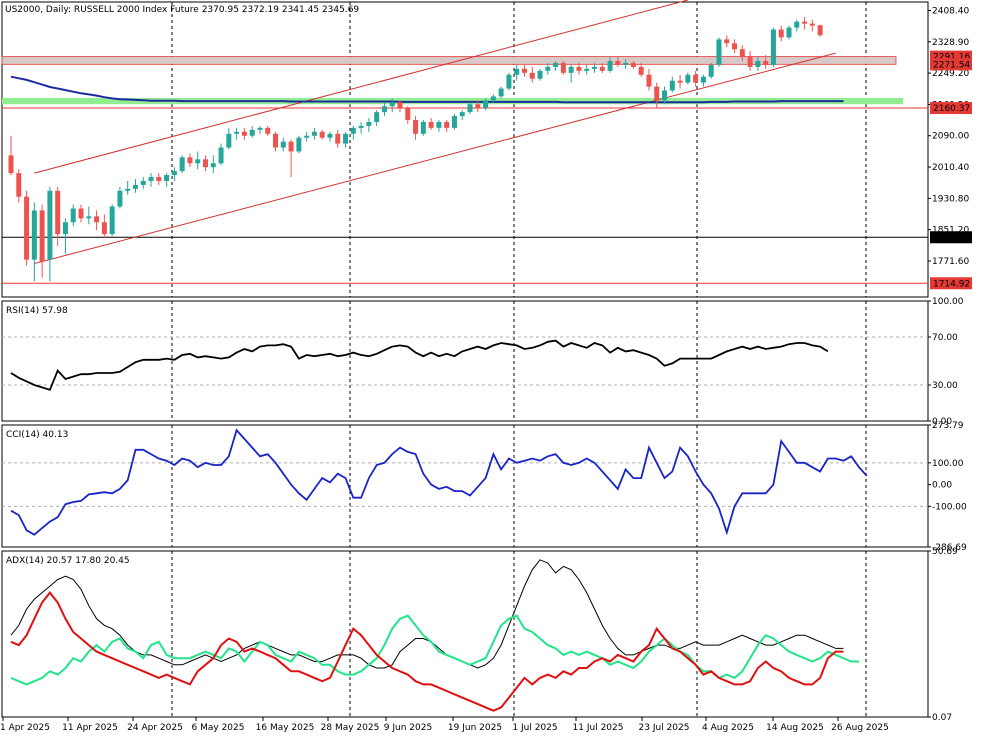  Describe the element at coordinates (439, 482) in the screenshot. I see `cci-line` at that location.